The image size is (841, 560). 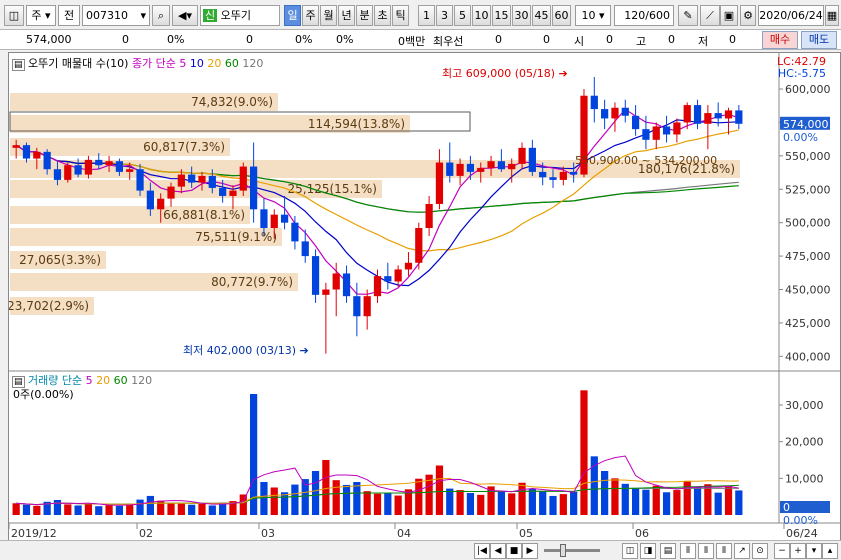 I want to click on period-tab-3: 년, so click(x=346, y=15).